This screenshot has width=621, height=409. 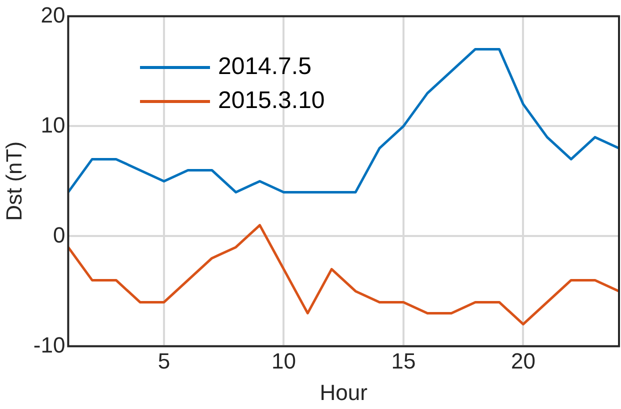 What do you see at coordinates (164, 361) in the screenshot?
I see `x-tick-label: 5` at bounding box center [164, 361].